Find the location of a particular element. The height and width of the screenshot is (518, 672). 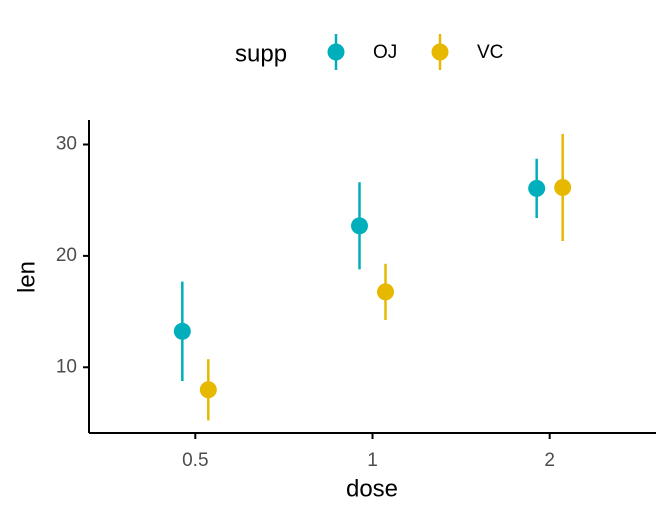

legend-title: supp is located at coordinates (261, 53).